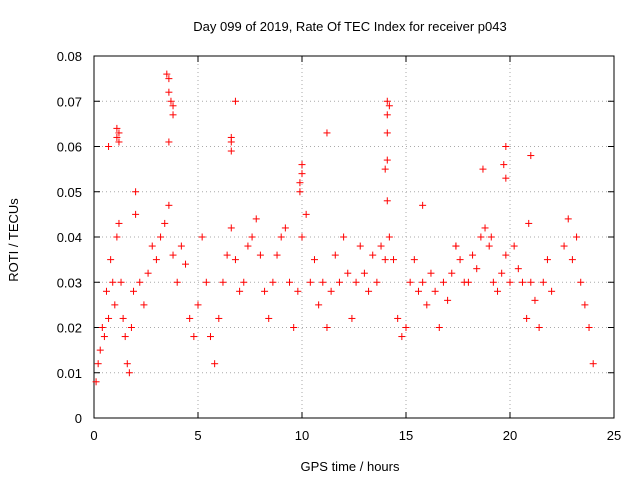 Image resolution: width=640 pixels, height=480 pixels. I want to click on x-tick-label: 5, so click(197, 435).